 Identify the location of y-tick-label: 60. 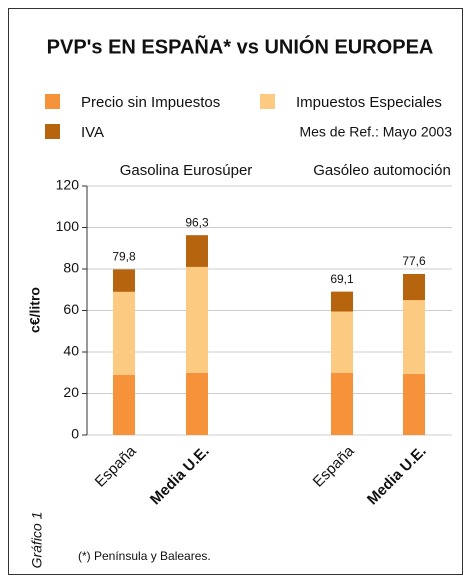
(71, 309).